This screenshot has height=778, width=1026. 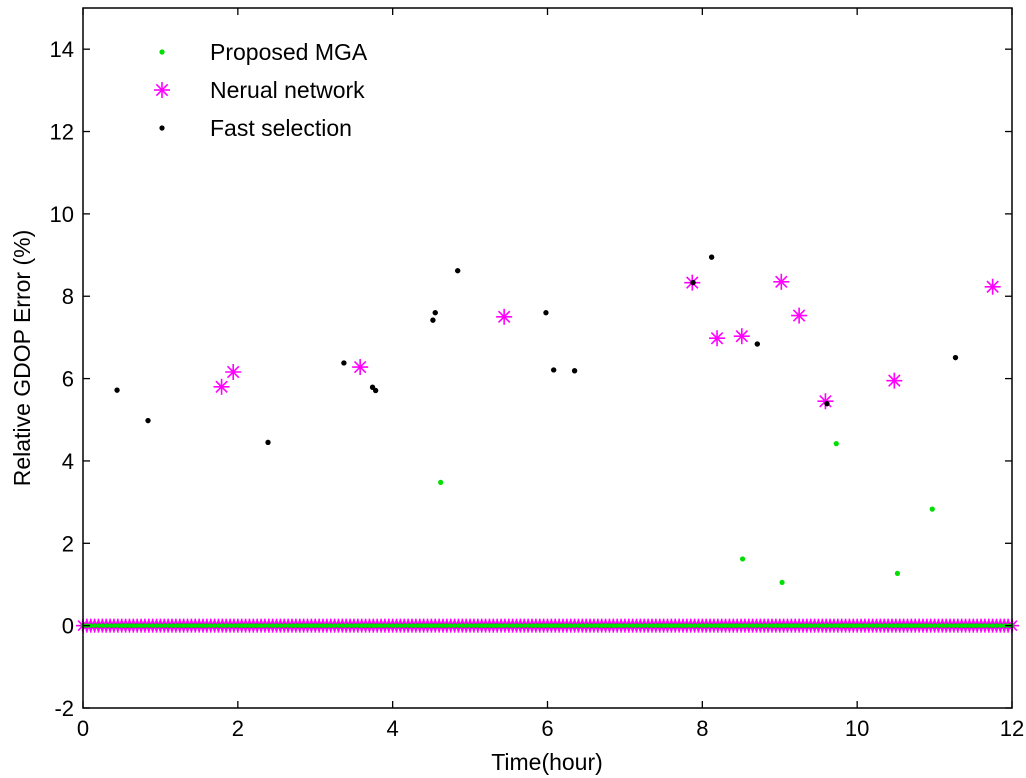 What do you see at coordinates (68, 379) in the screenshot?
I see `y-tick-label: 6` at bounding box center [68, 379].